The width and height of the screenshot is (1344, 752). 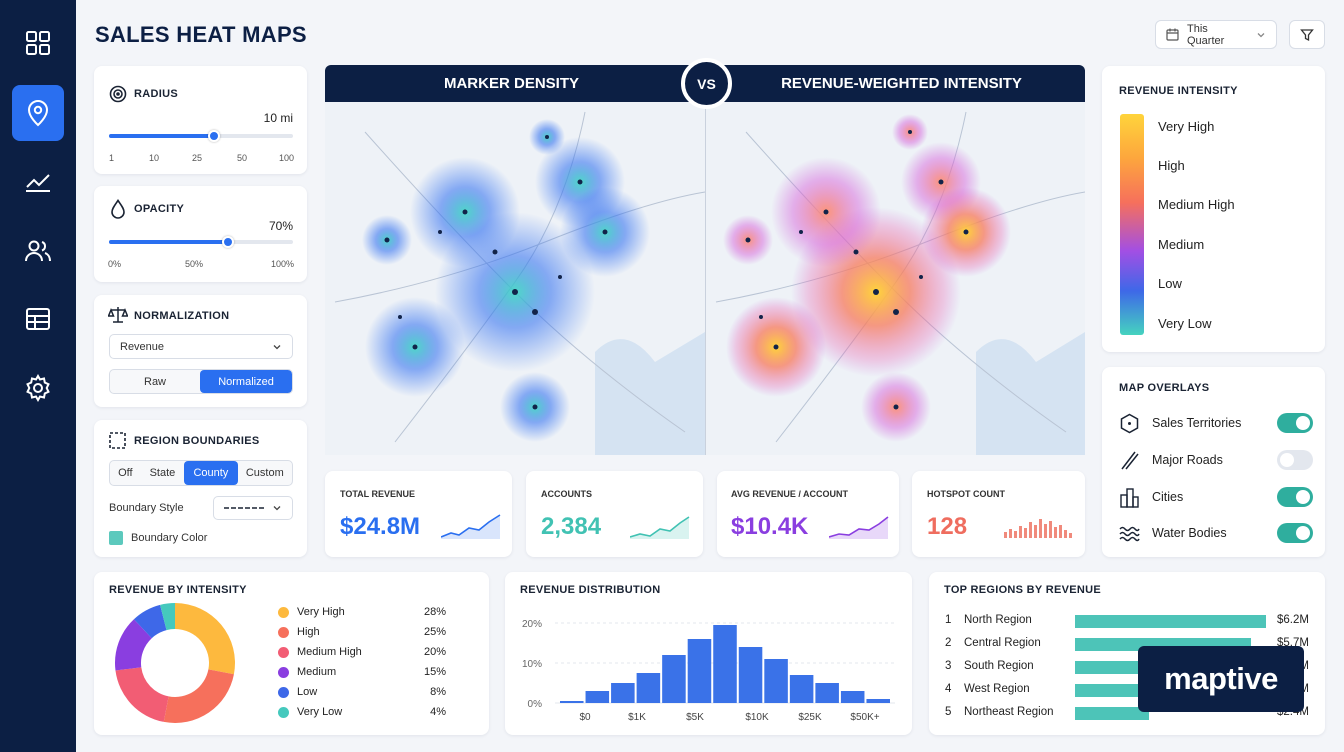 What do you see at coordinates (999, 666) in the screenshot?
I see `region-name: South Region` at bounding box center [999, 666].